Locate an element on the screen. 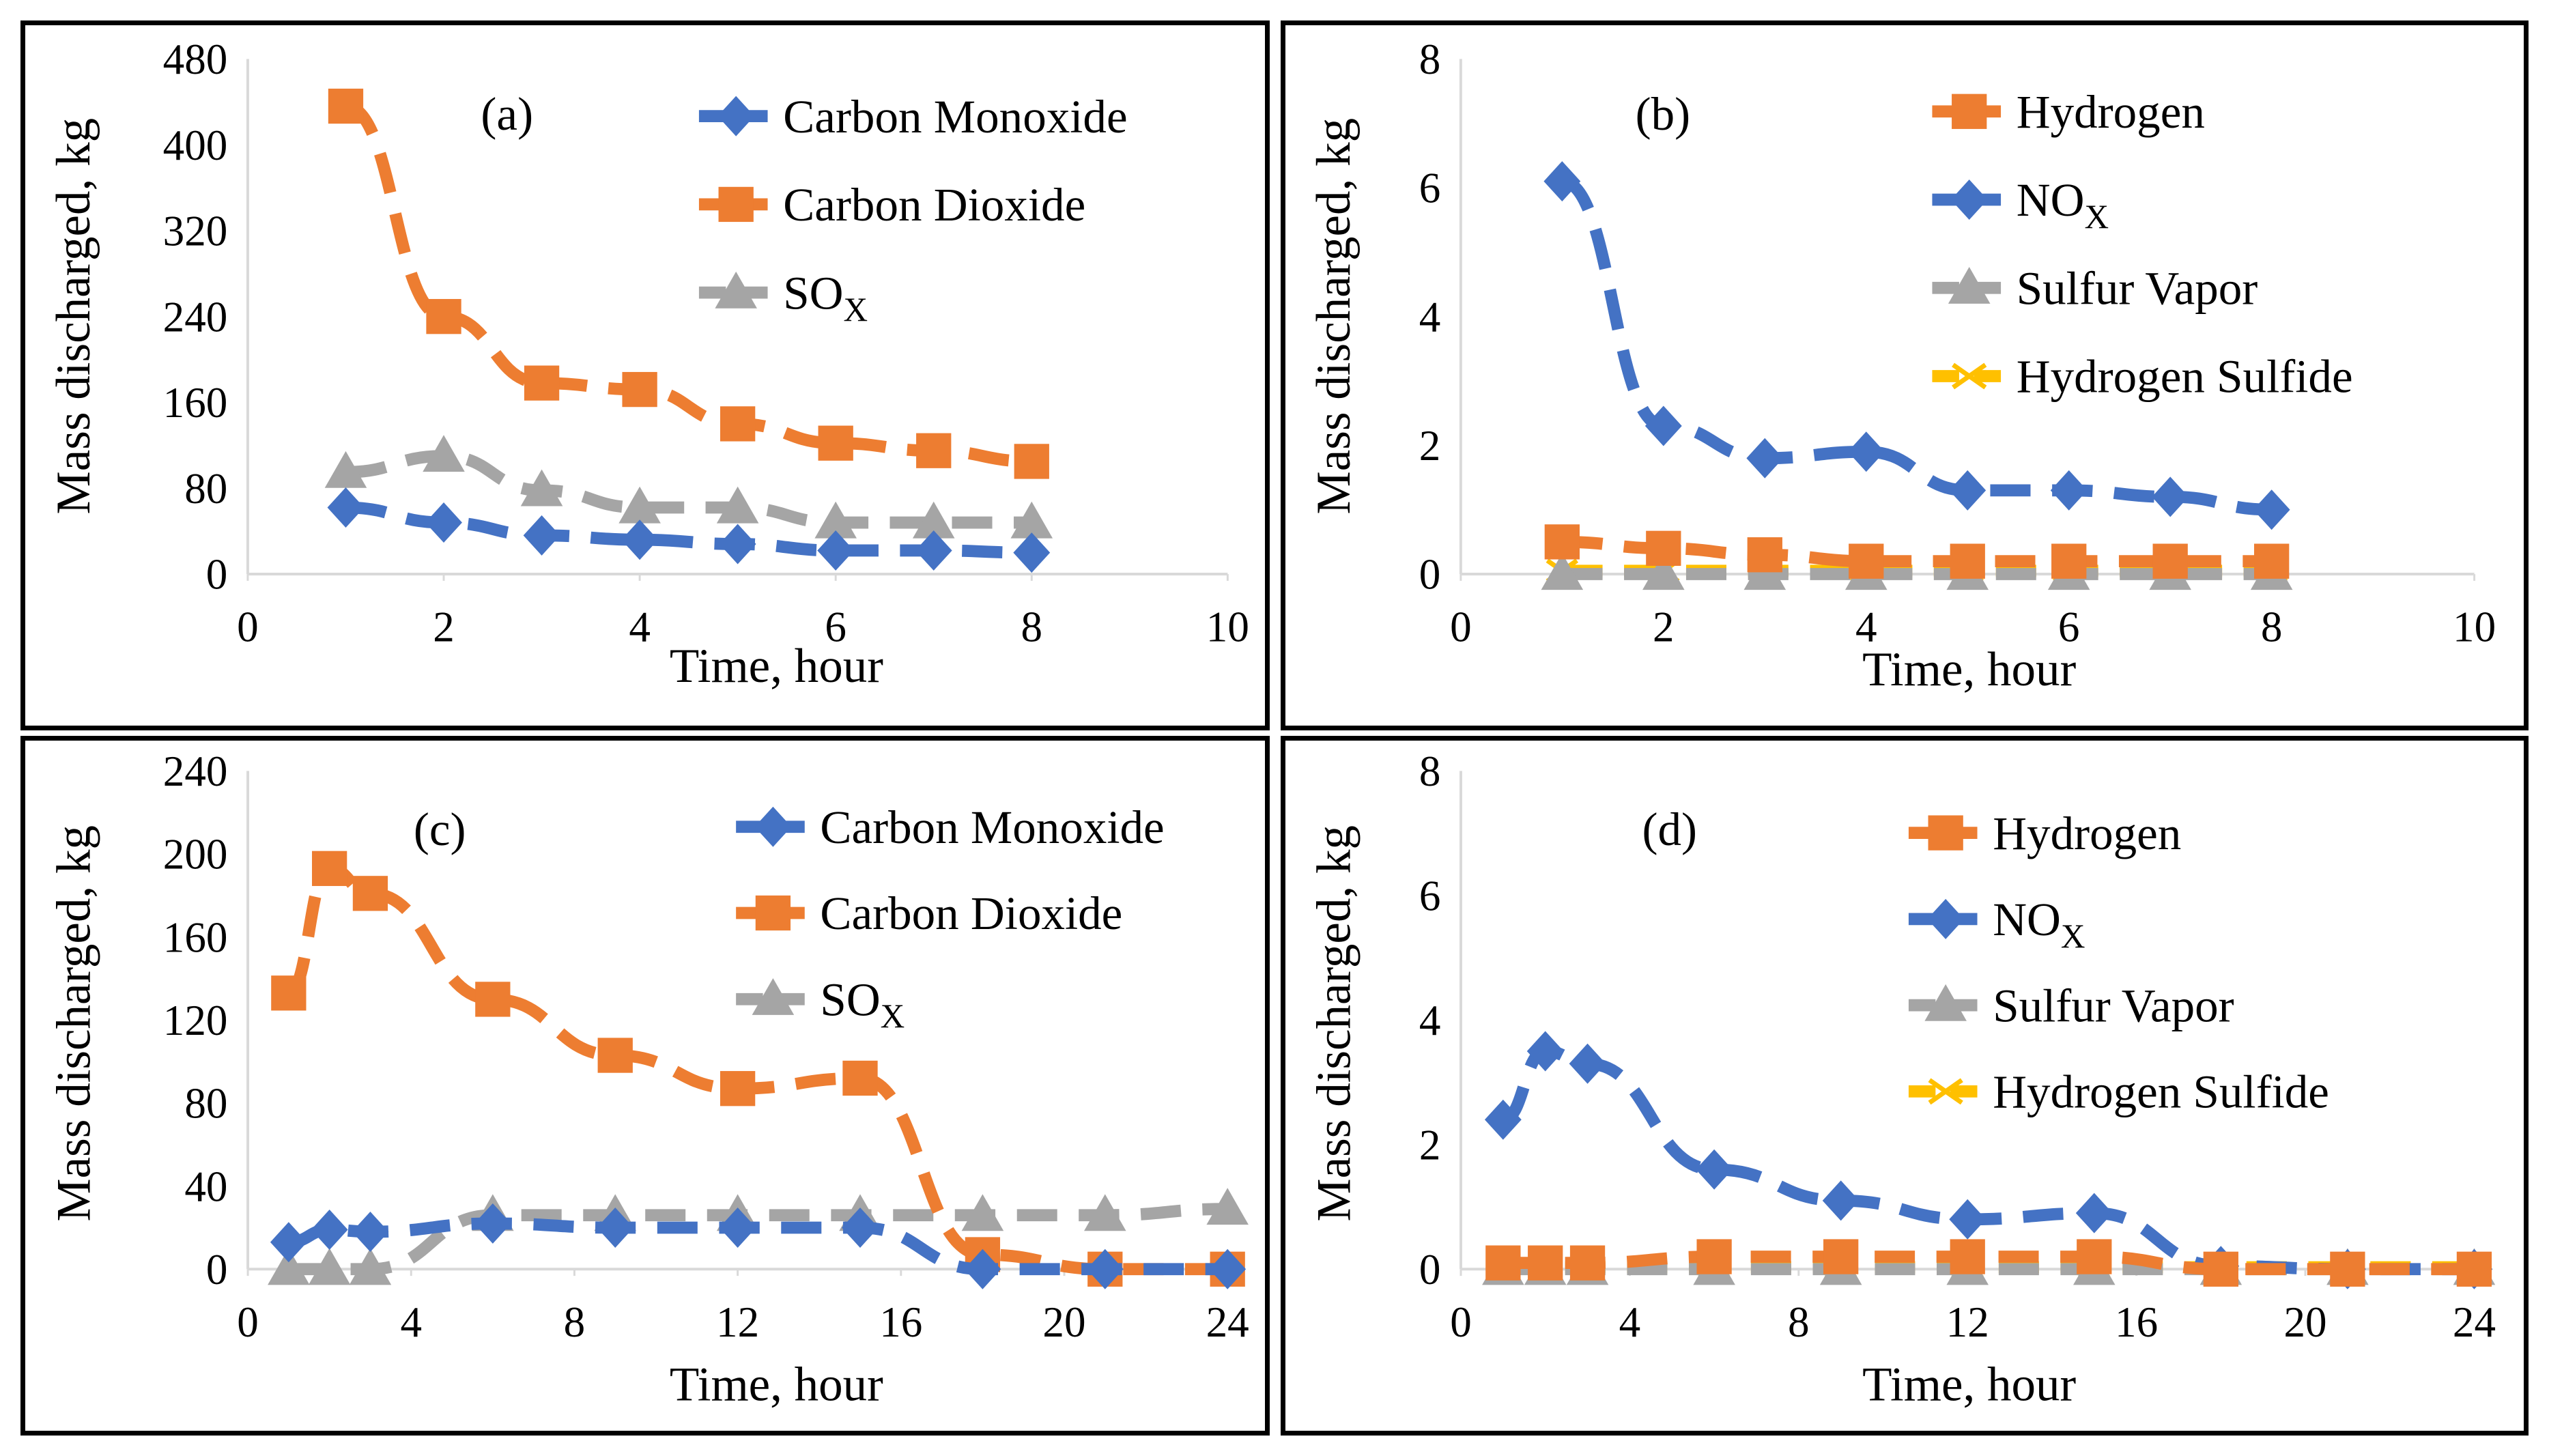 Image resolution: width=2549 pixels, height=1456 pixels. x-tick-label: 2 is located at coordinates (1664, 627).